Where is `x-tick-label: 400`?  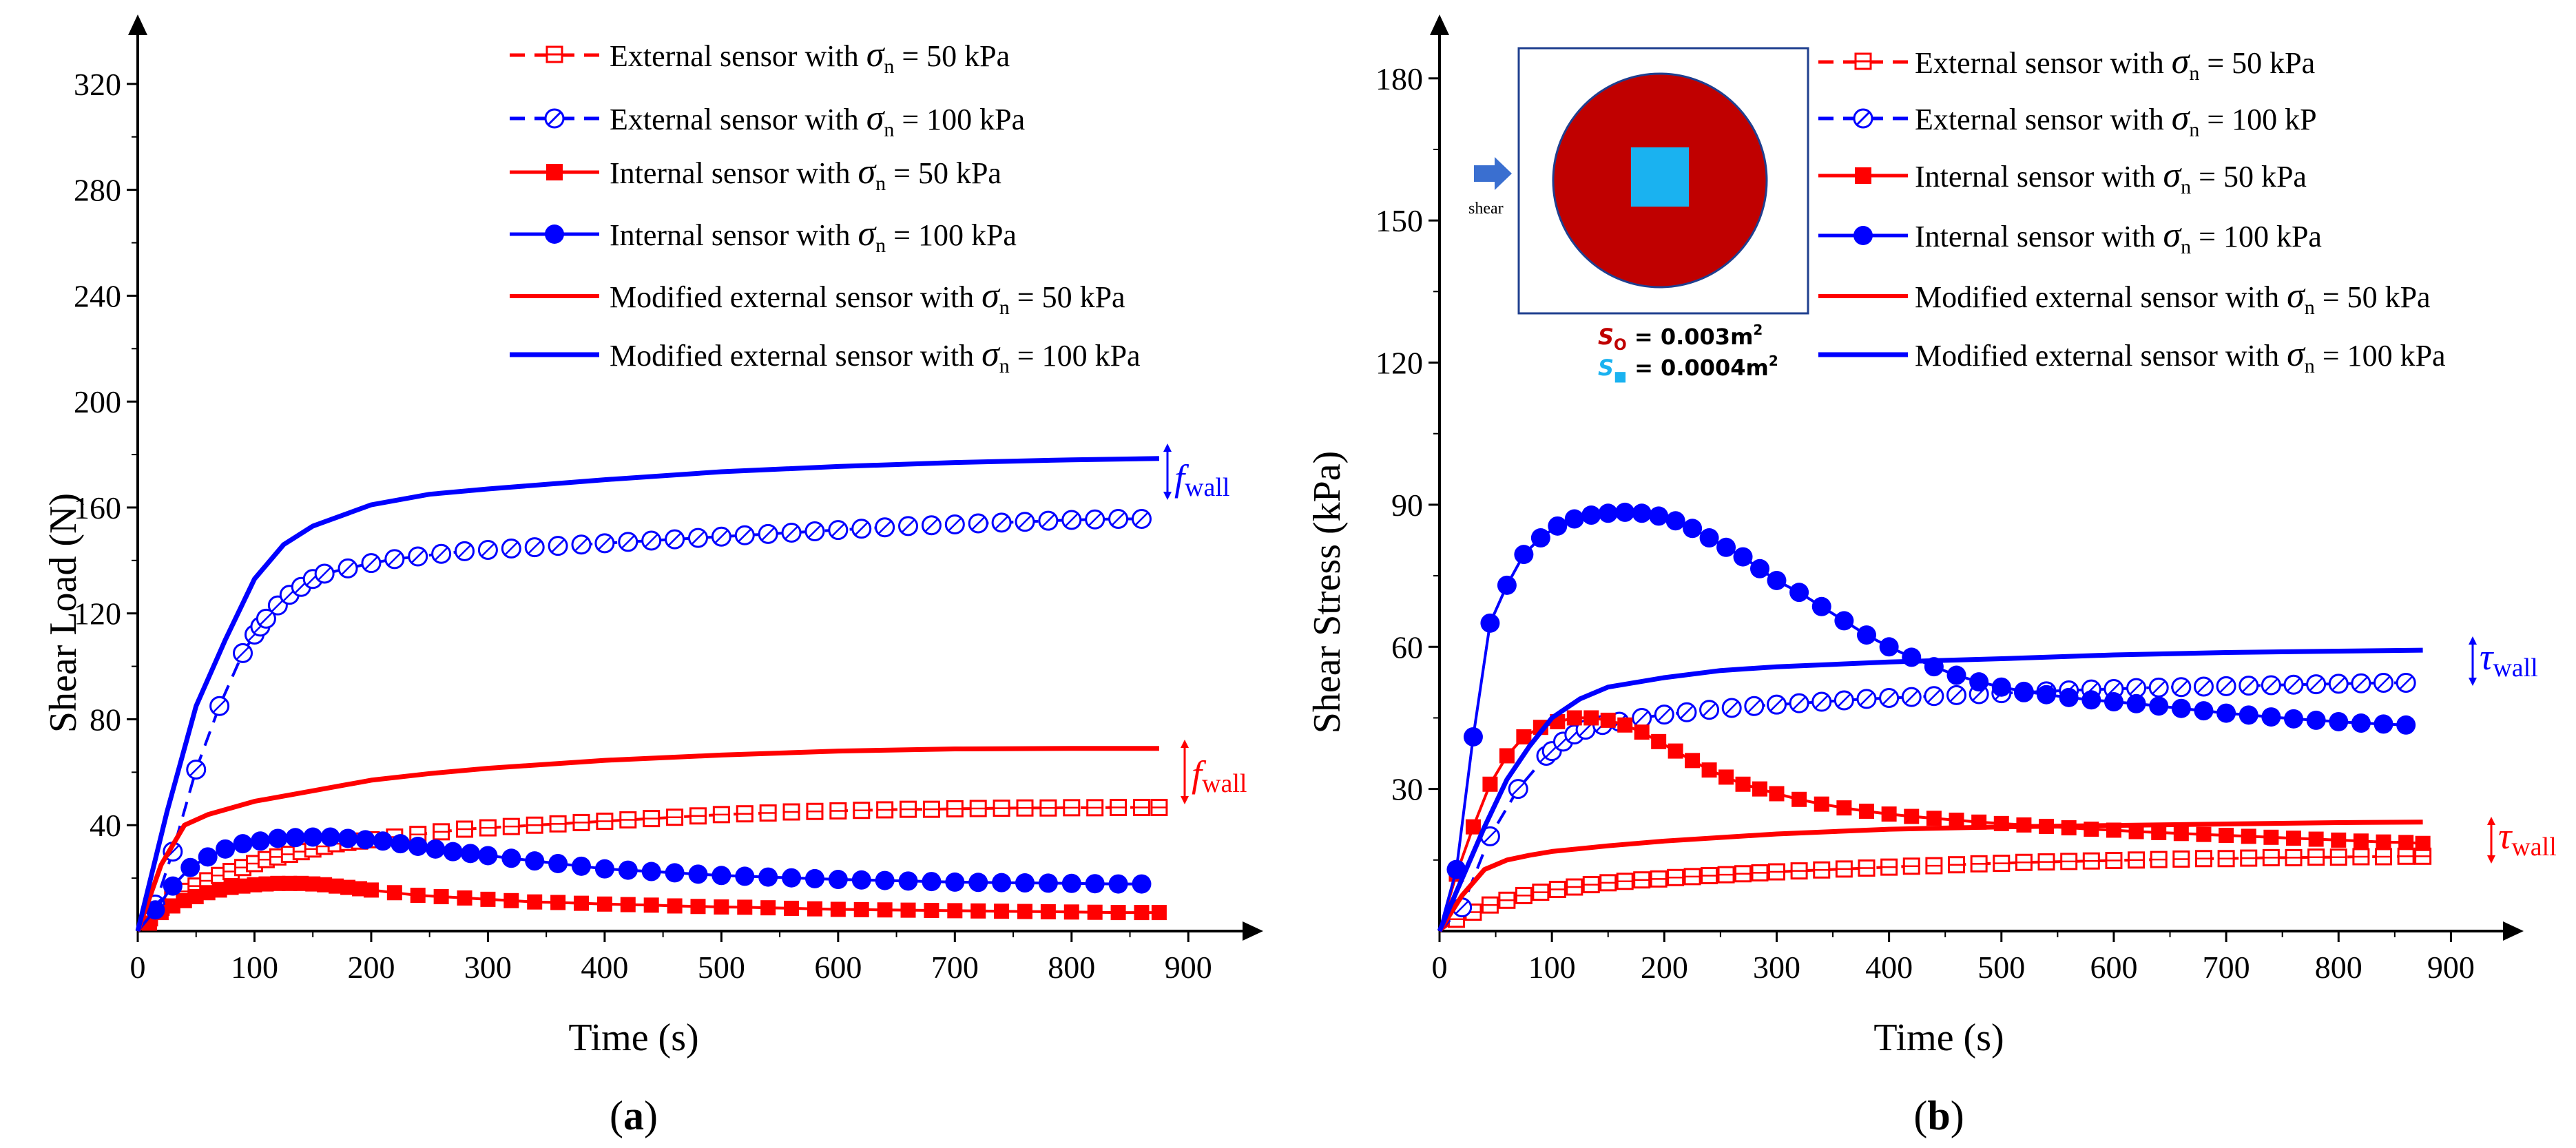
x-tick-label: 400 is located at coordinates (604, 967).